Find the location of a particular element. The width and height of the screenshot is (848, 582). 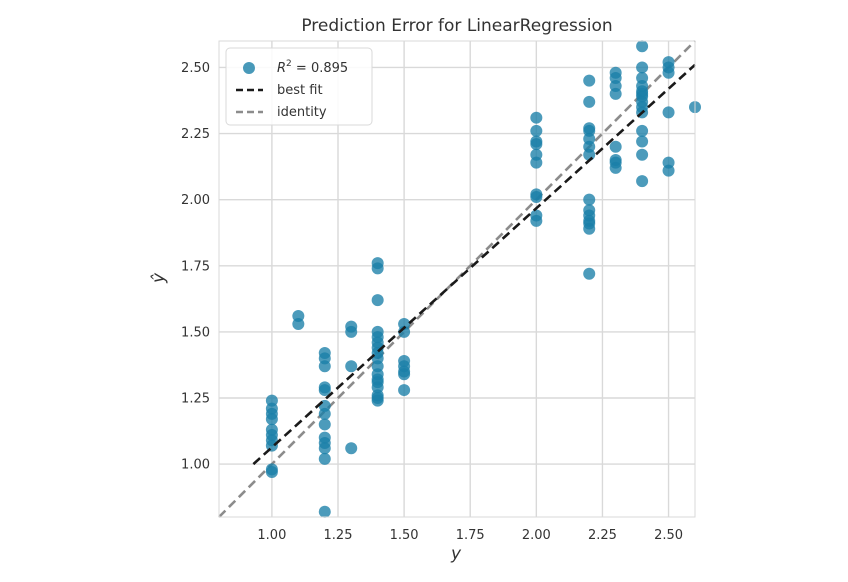

legend-r2-symbol: R is located at coordinates (281, 68).